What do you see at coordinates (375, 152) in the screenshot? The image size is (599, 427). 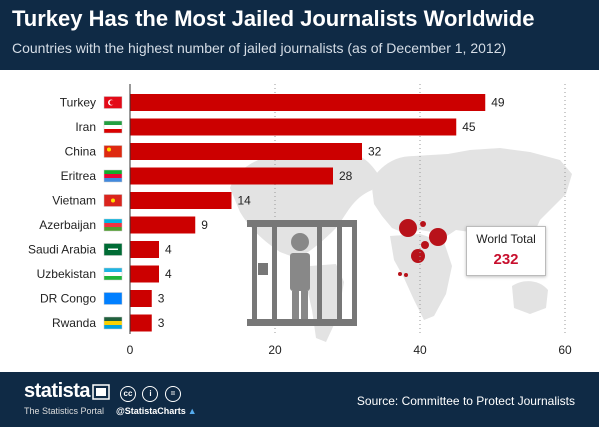 I see `value-label: 32` at bounding box center [375, 152].